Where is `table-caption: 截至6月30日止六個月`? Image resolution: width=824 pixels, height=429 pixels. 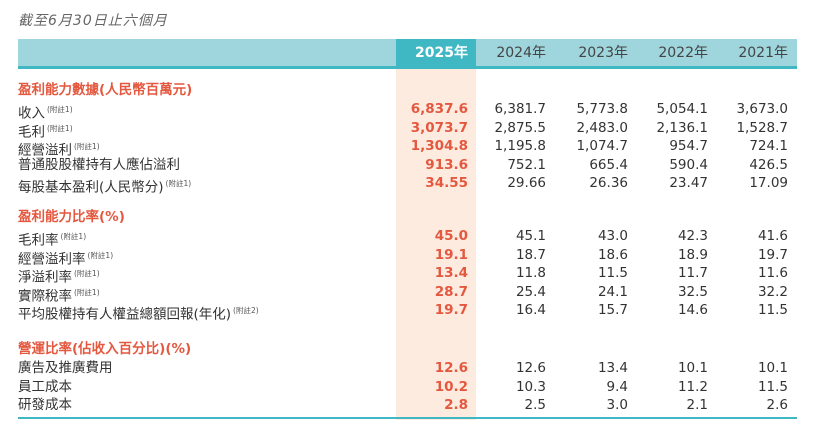
table-caption: 截至6月30日止六個月 is located at coordinates (93, 21).